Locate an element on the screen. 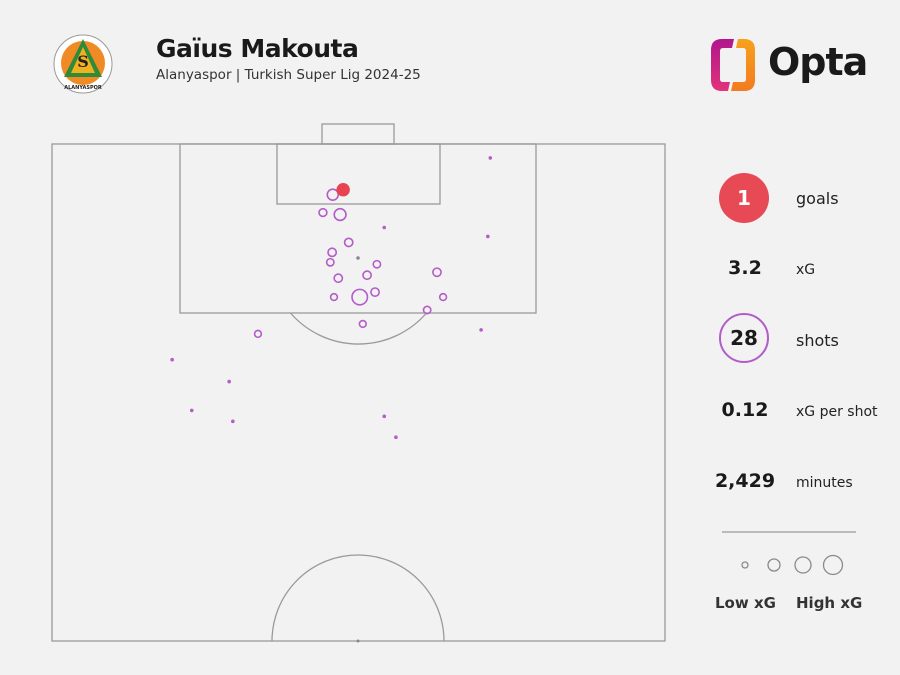  penalty-arc is located at coordinates (358, 328).